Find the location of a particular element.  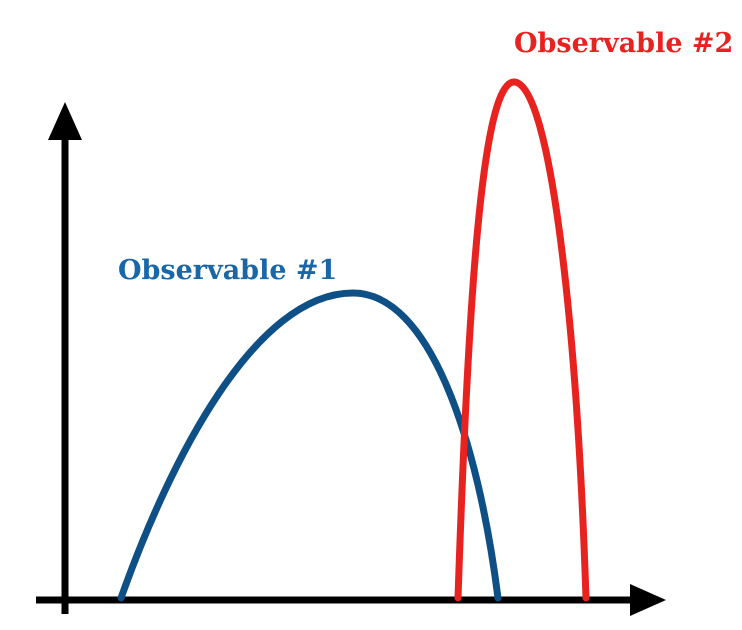

y-axis-arrowhead is located at coordinates (65, 121).